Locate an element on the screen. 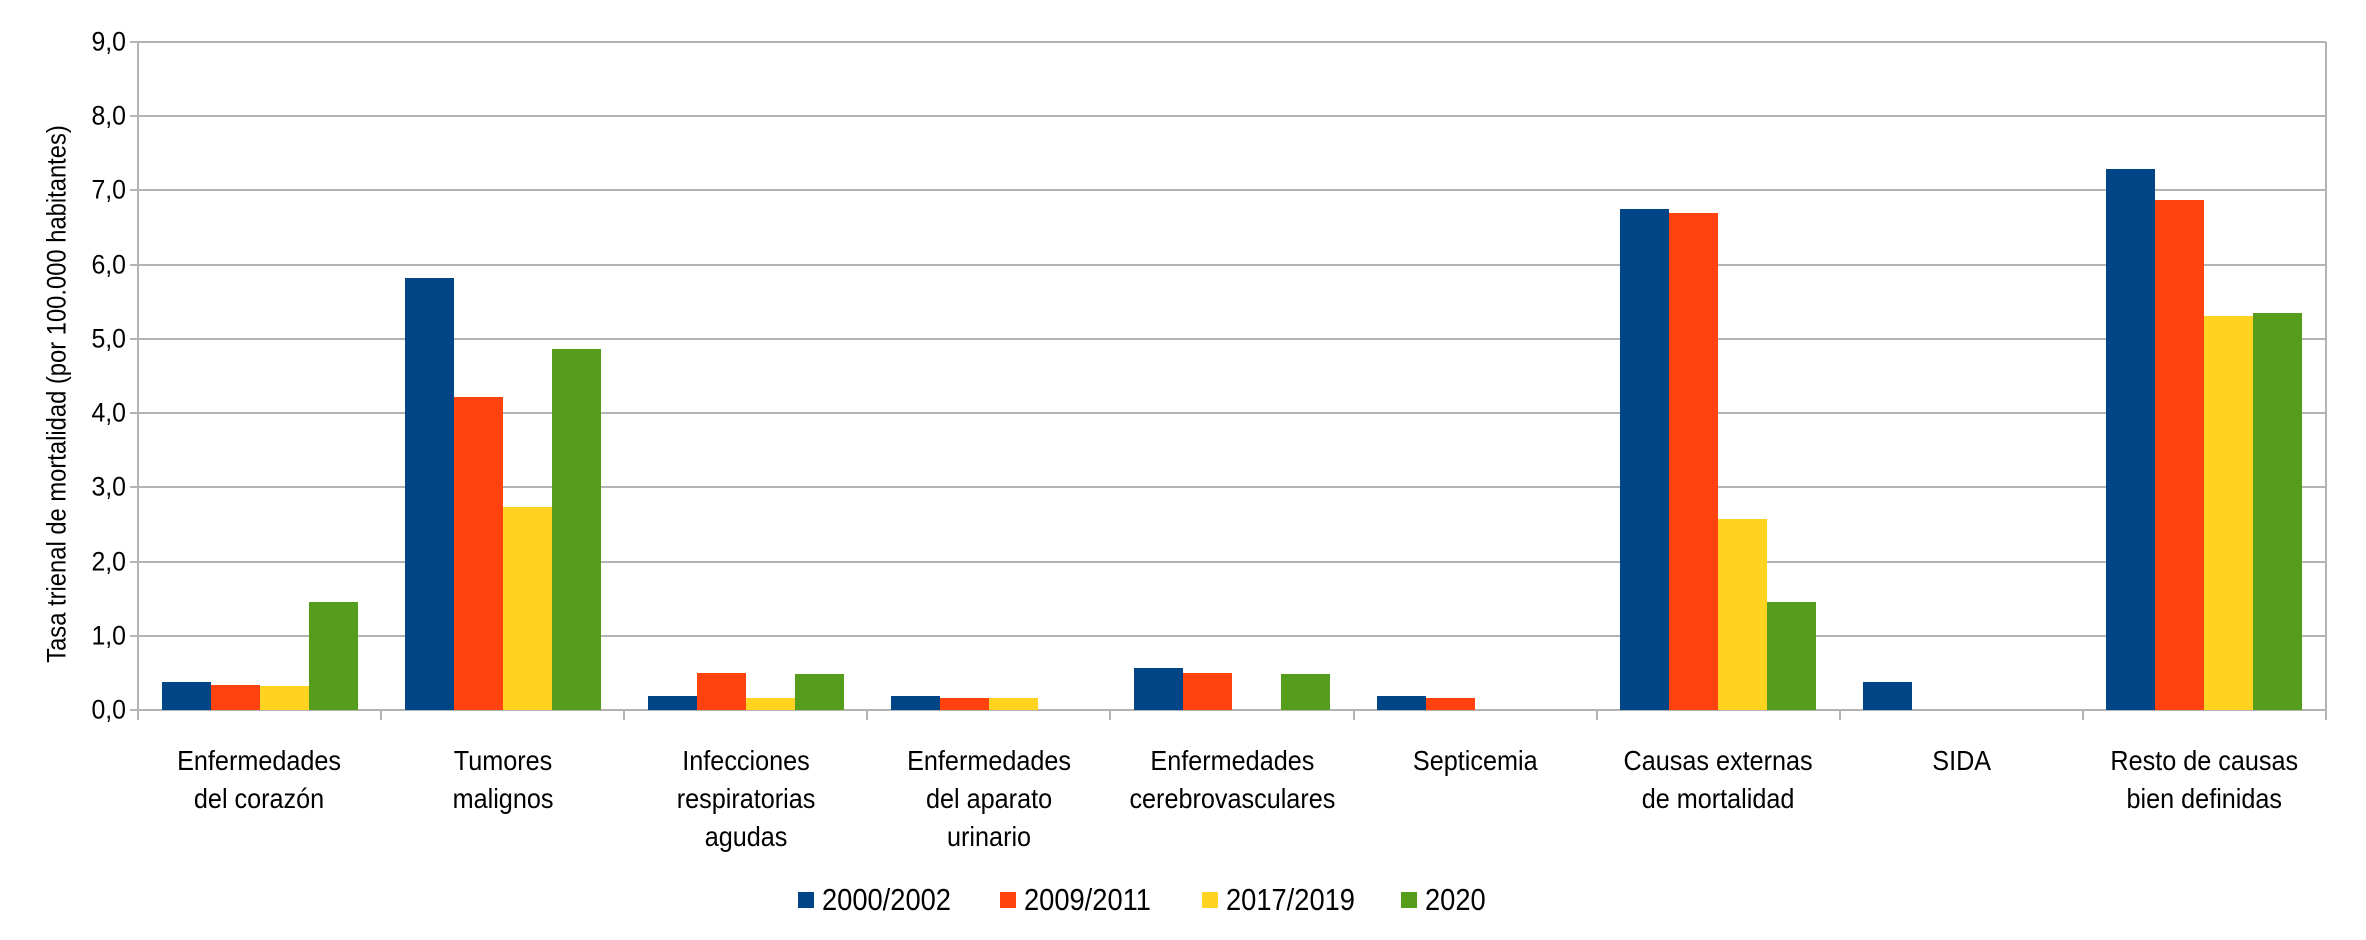  x-category-label-text: Enfermedades del aparato urinario is located at coordinates (989, 799).